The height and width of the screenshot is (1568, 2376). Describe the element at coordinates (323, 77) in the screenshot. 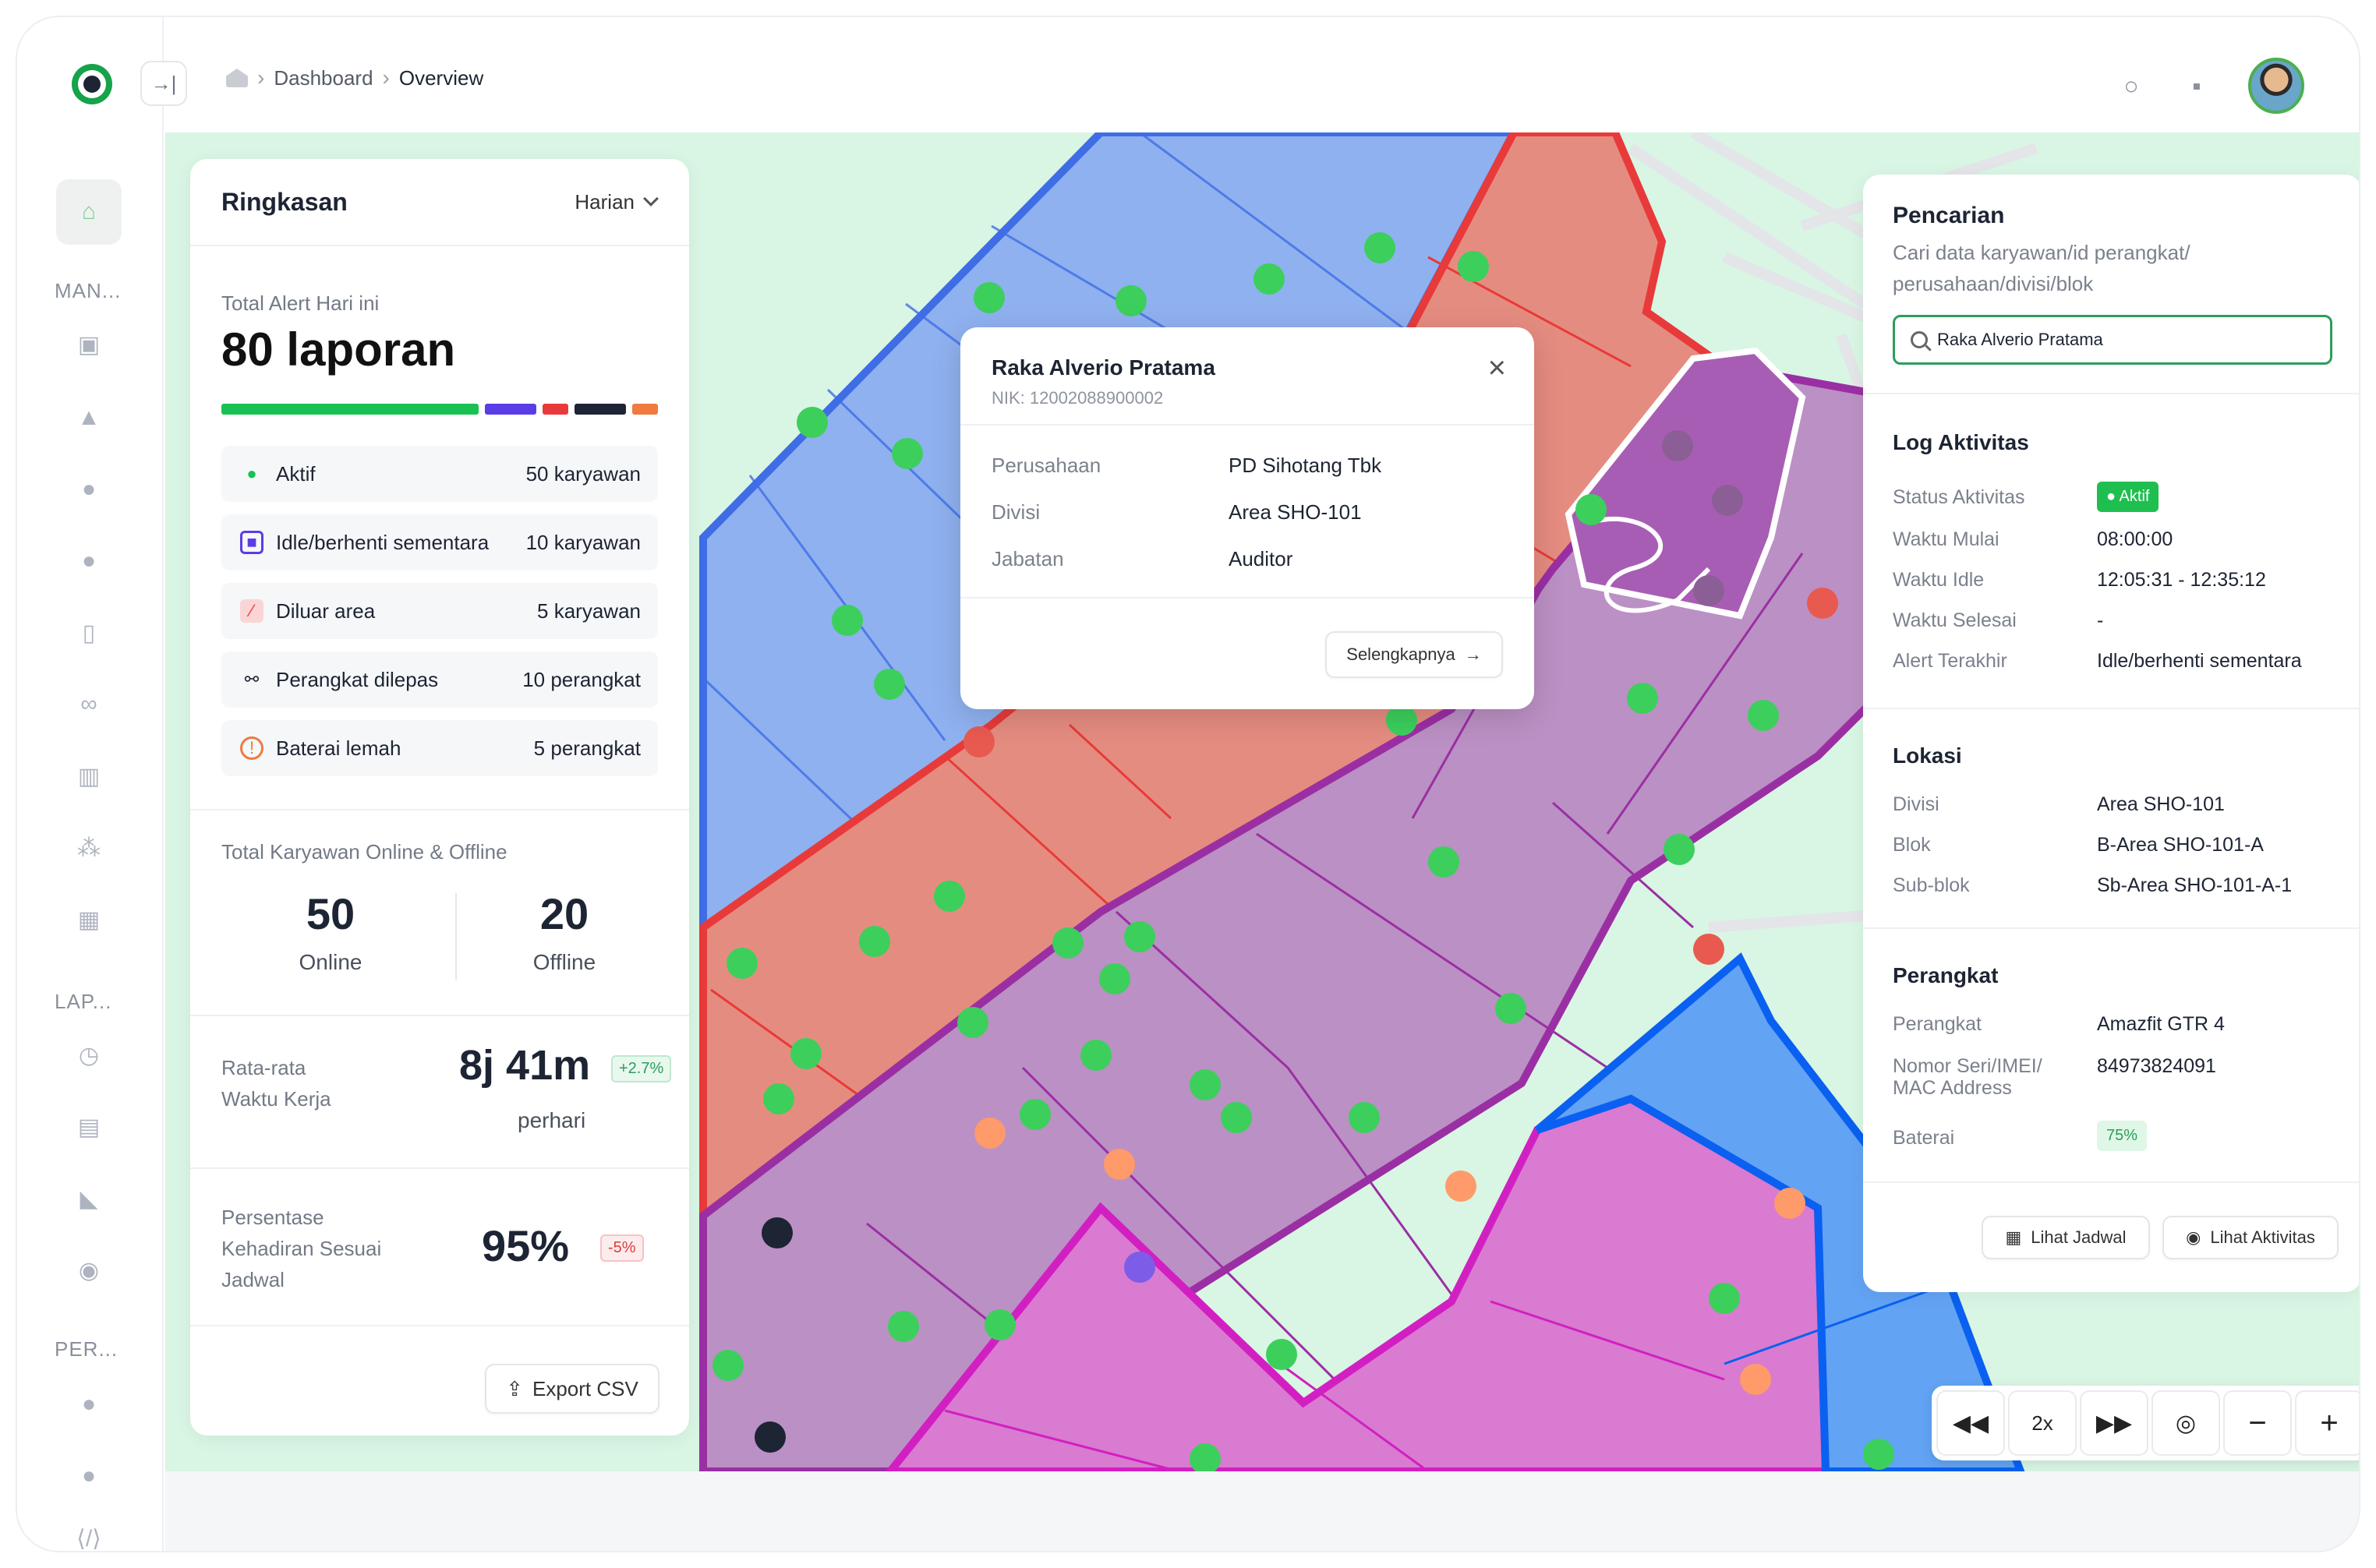

I see `breadcrumb-dashboard: Dashboard` at that location.